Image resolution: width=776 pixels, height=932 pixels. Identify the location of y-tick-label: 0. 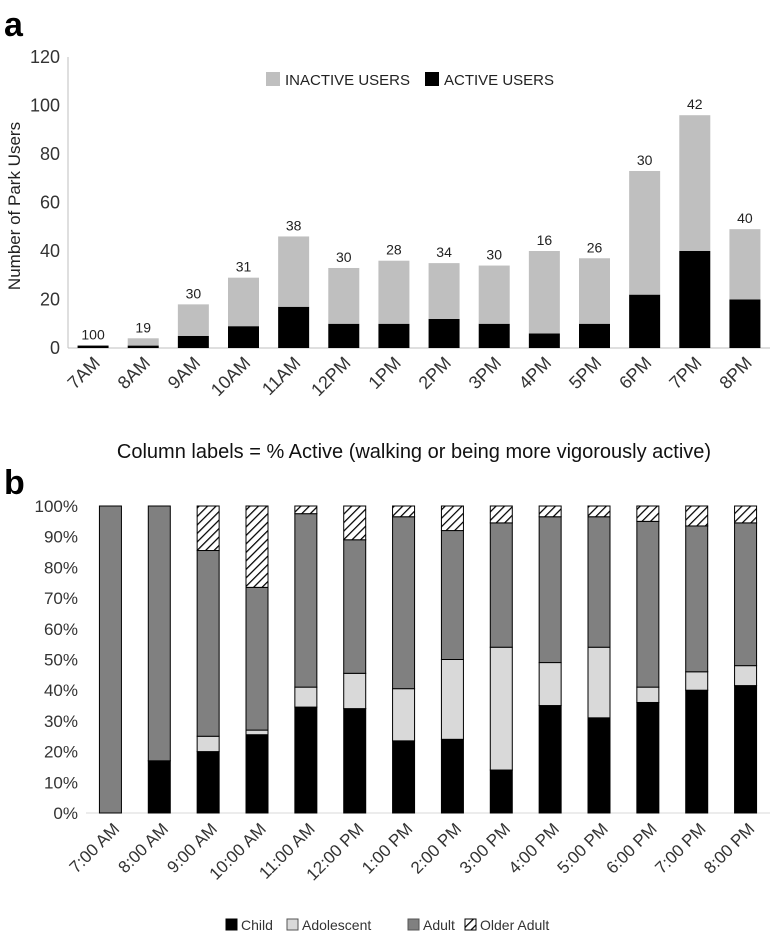
(55, 348).